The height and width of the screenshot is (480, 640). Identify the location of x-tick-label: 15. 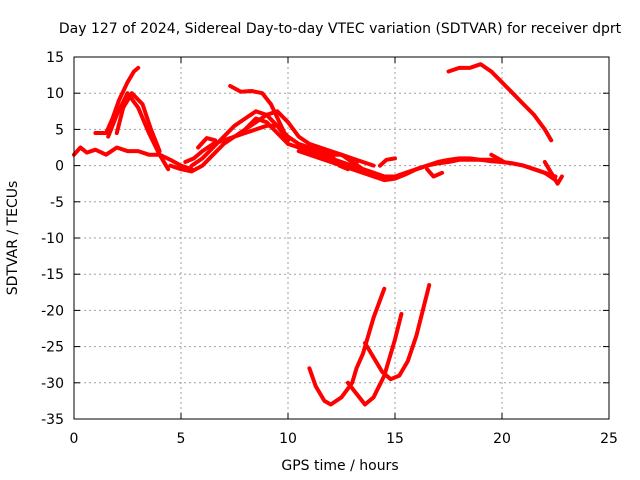
(395, 439).